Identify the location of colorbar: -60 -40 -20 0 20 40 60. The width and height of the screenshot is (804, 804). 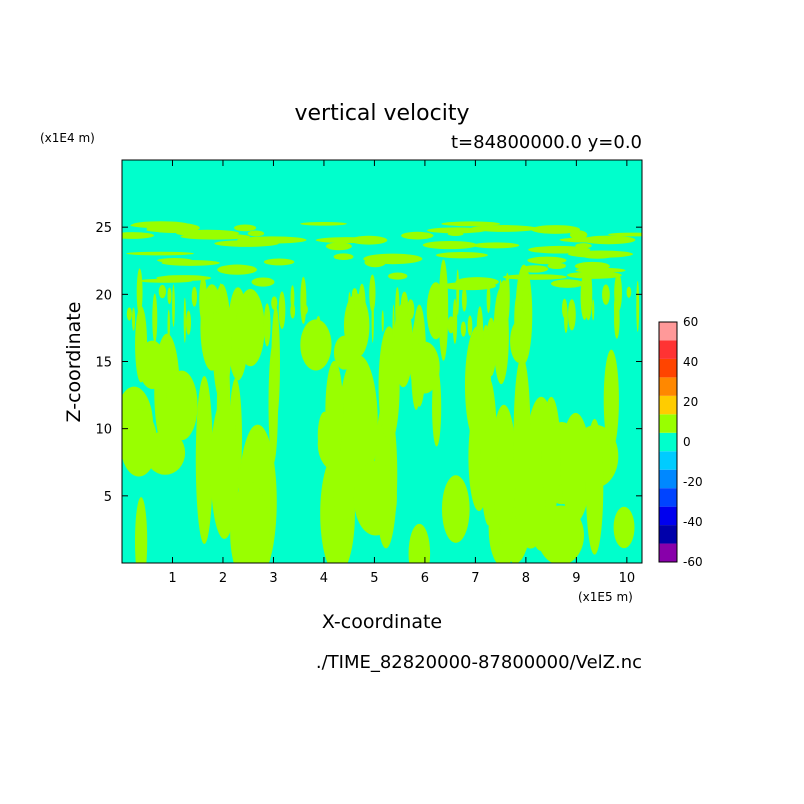
(680, 442).